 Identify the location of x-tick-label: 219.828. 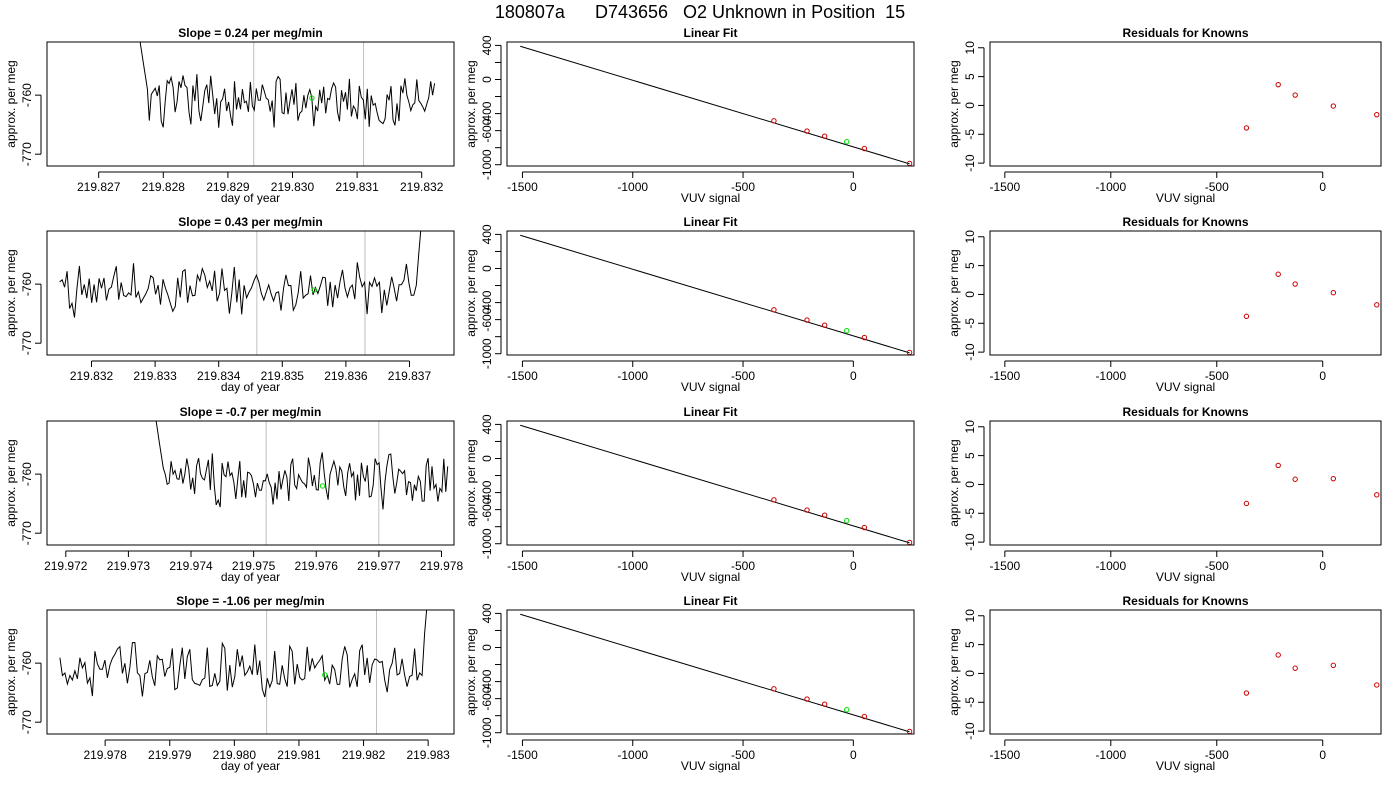
(164, 187).